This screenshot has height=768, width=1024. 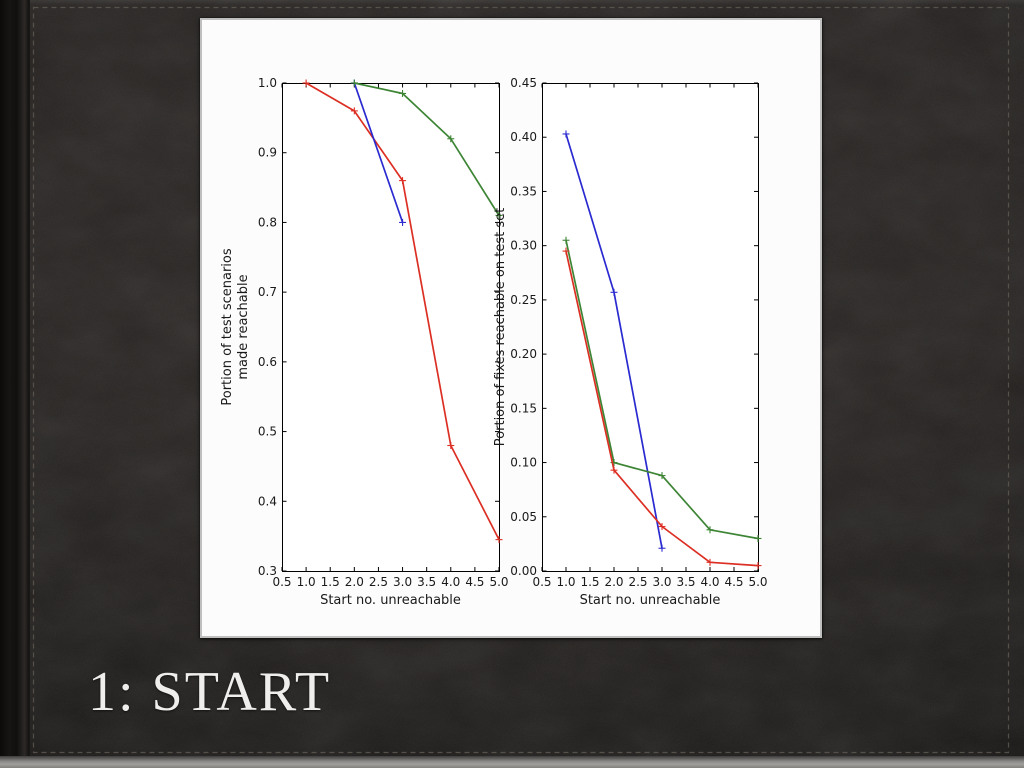 What do you see at coordinates (267, 292) in the screenshot?
I see `y-tick-label: 0.7` at bounding box center [267, 292].